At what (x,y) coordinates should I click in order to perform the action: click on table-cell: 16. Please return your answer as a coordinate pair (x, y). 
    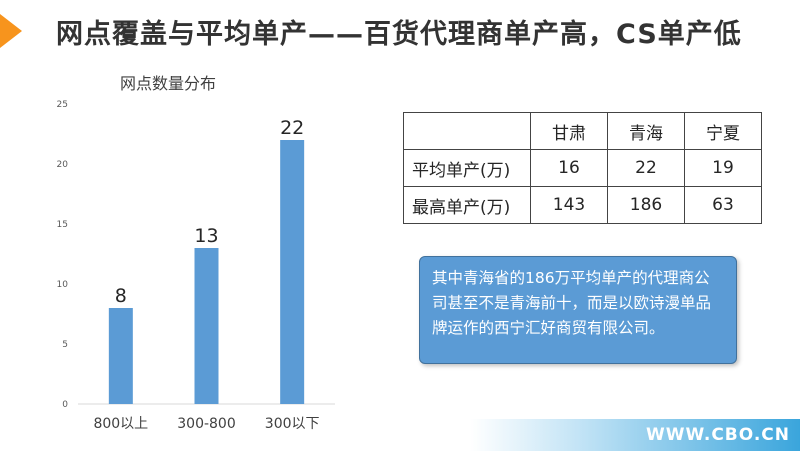
    Looking at the image, I should click on (569, 168).